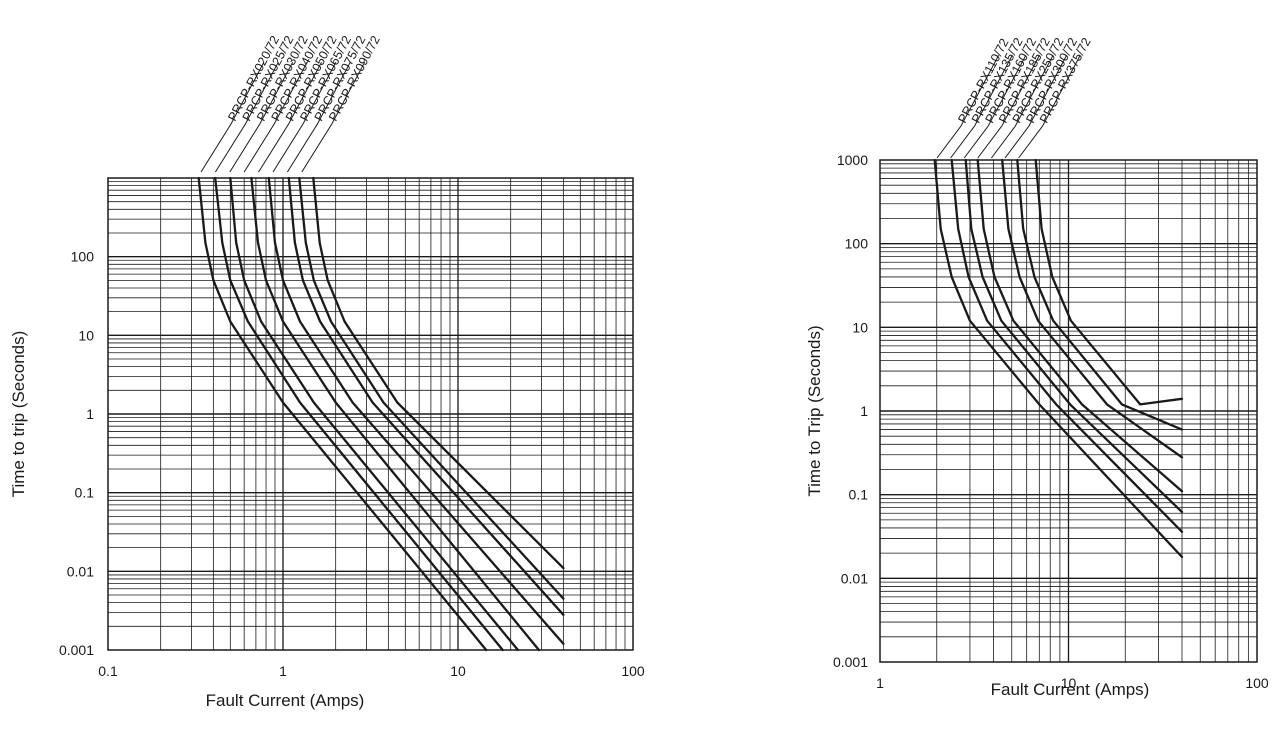 This screenshot has height=743, width=1282. I want to click on y-axis-title: Time to trip (Seconds), so click(18, 414).